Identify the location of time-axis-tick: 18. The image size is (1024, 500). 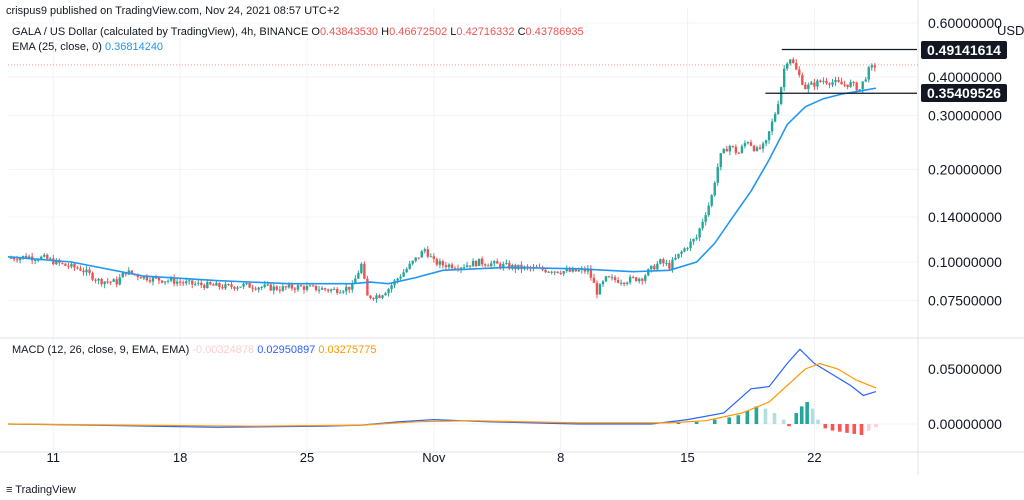
(180, 457).